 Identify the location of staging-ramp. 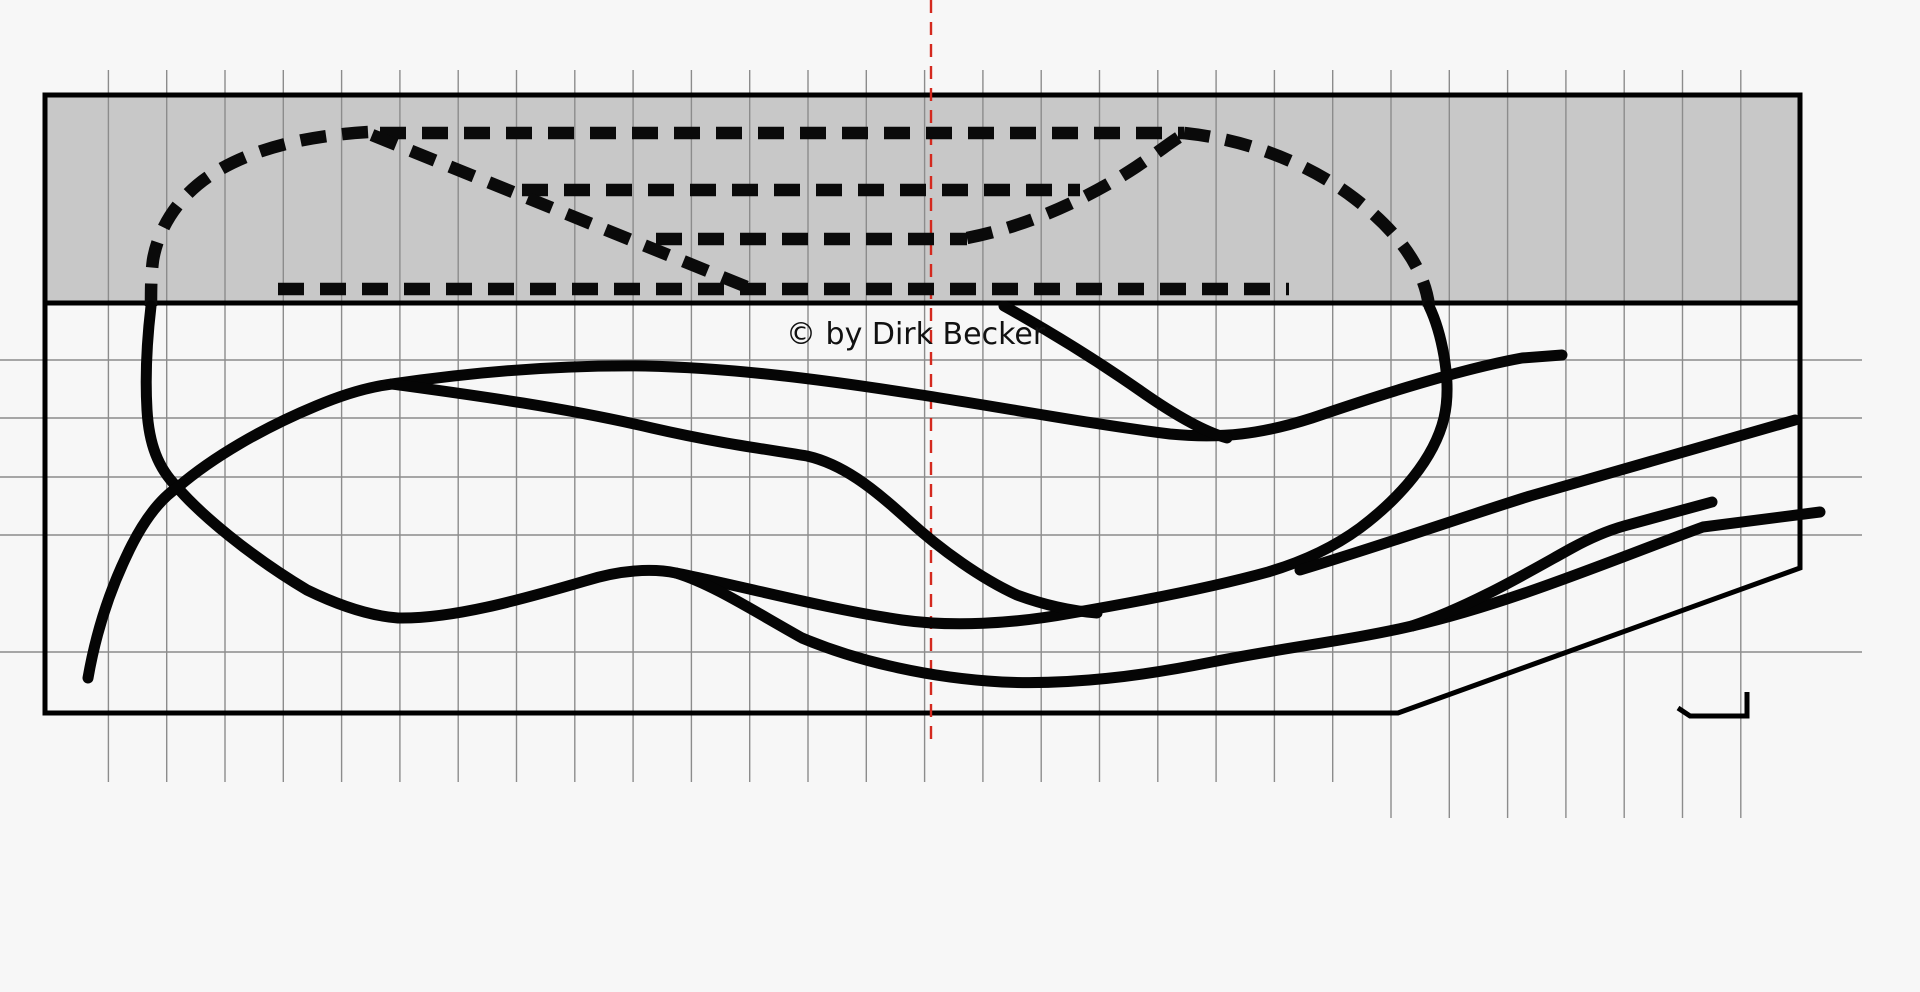
(1115, 372).